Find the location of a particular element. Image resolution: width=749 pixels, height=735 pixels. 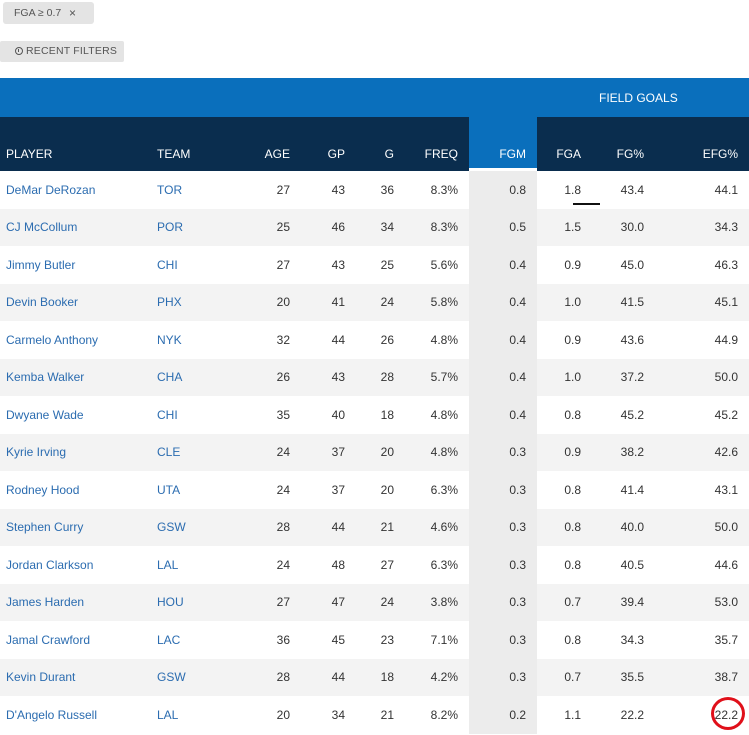

cell-player: CJ McCollum is located at coordinates (73, 227).